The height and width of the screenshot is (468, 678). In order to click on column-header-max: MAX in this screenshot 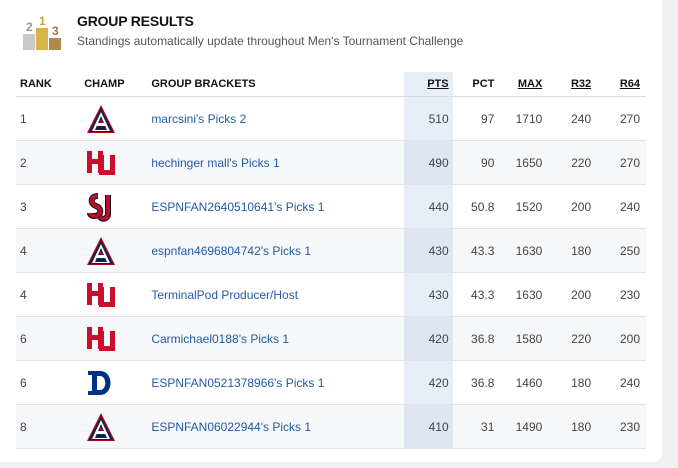, I will do `click(522, 84)`.